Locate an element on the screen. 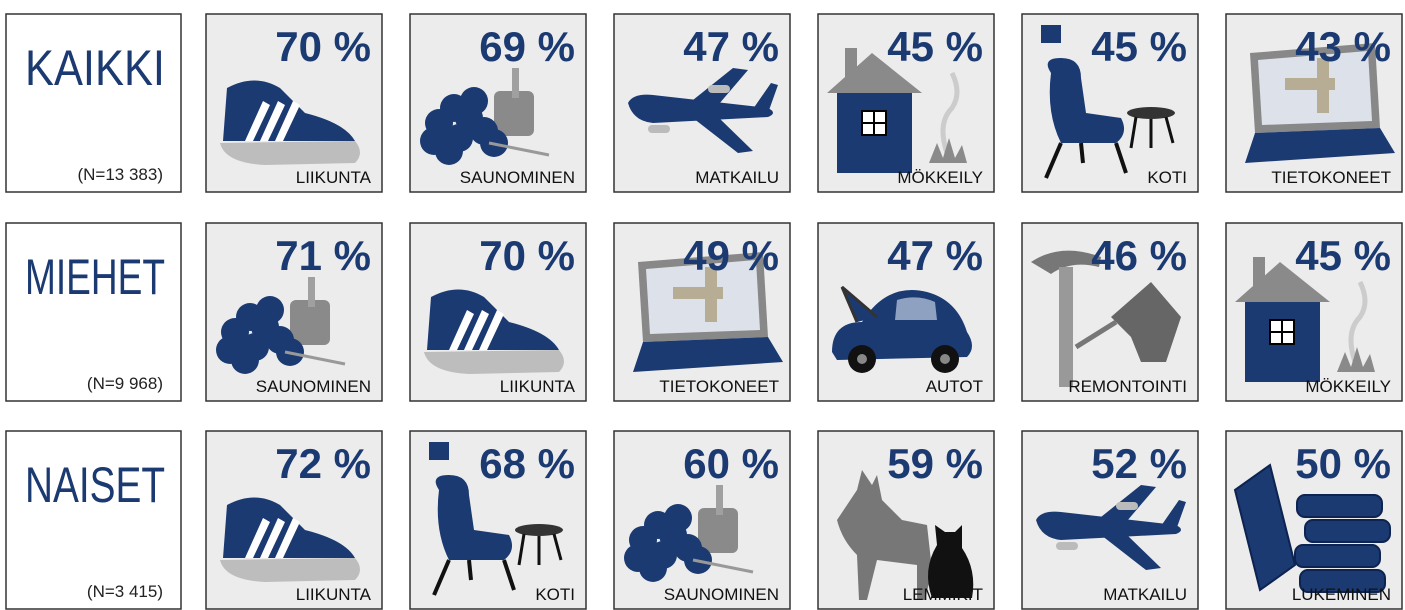 Image resolution: width=1405 pixels, height=610 pixels. tile-percent: 49 % is located at coordinates (731, 255).